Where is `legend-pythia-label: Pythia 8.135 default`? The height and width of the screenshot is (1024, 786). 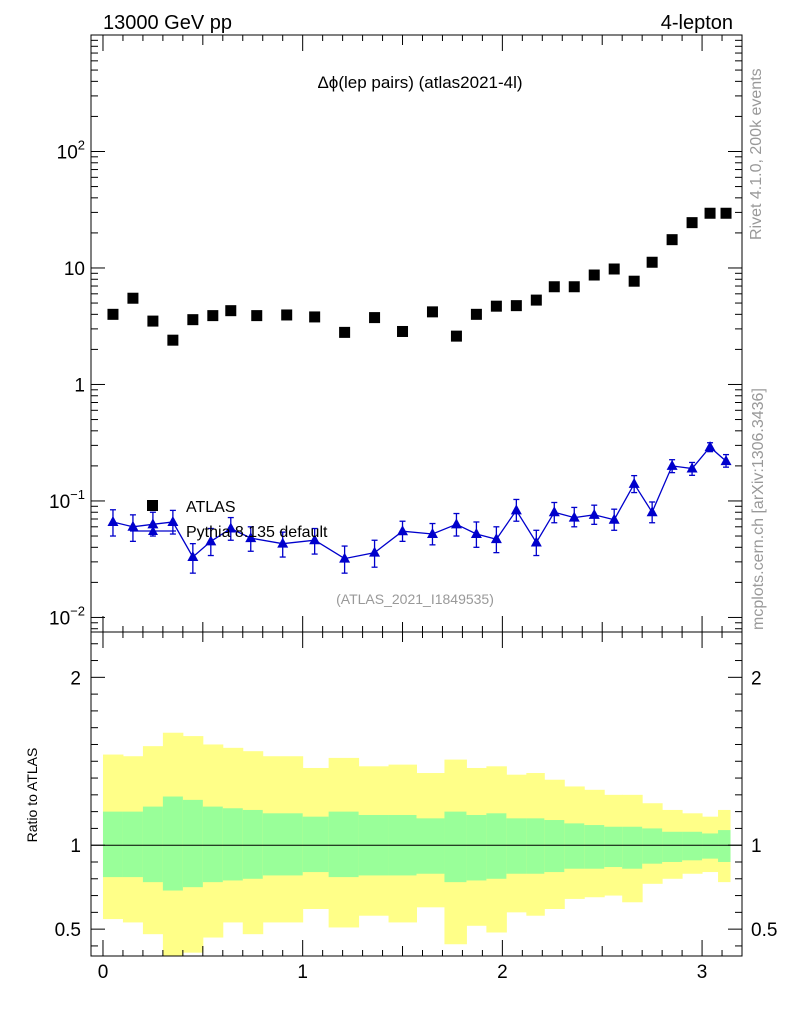
legend-pythia-label: Pythia 8.135 default is located at coordinates (257, 532).